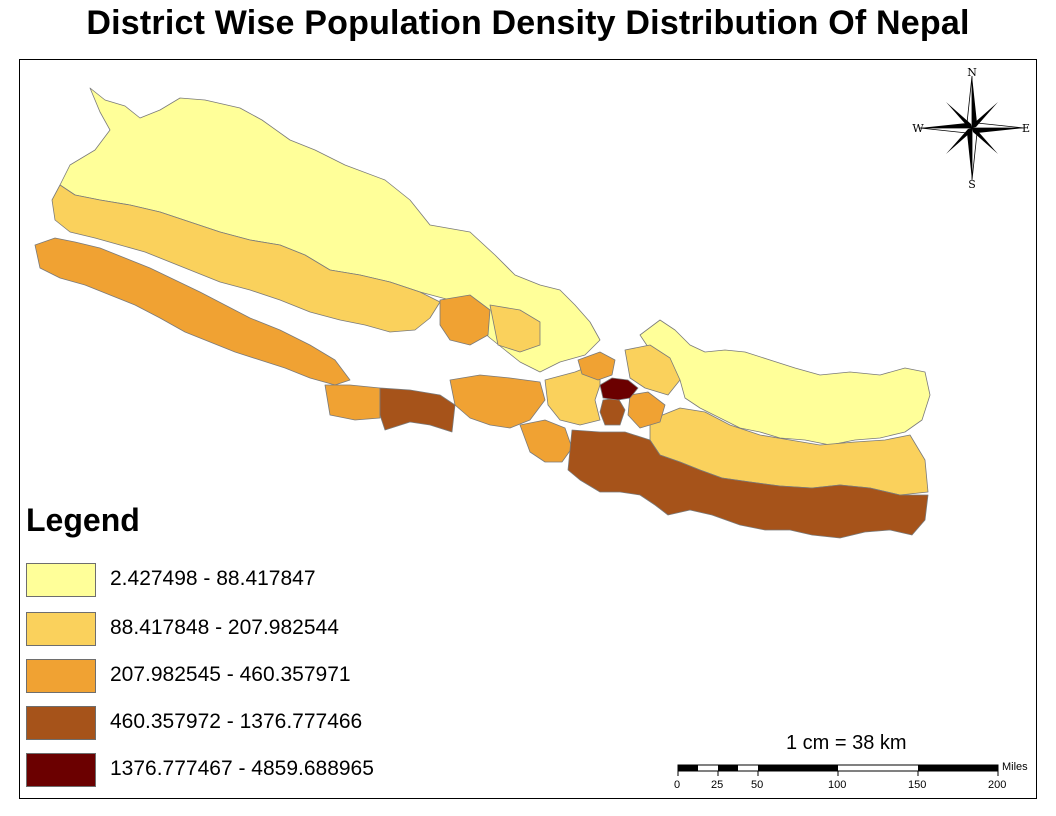  Describe the element at coordinates (846, 743) in the screenshot. I see `scale-ratio-text: 1 cm = 38 km` at that location.